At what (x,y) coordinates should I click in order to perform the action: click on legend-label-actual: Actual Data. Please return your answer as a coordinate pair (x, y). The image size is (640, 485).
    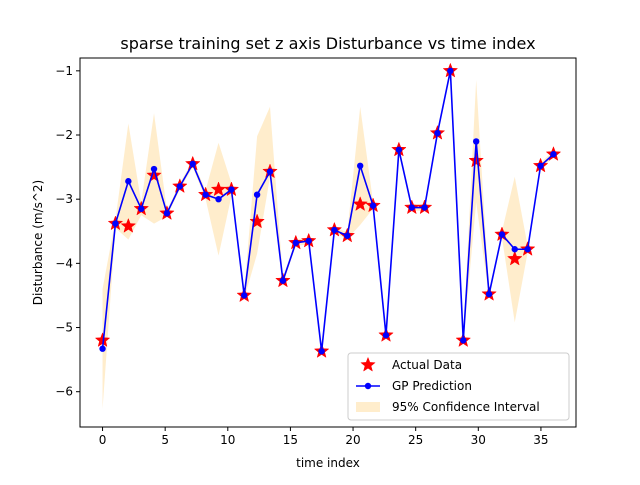
    Looking at the image, I should click on (427, 365).